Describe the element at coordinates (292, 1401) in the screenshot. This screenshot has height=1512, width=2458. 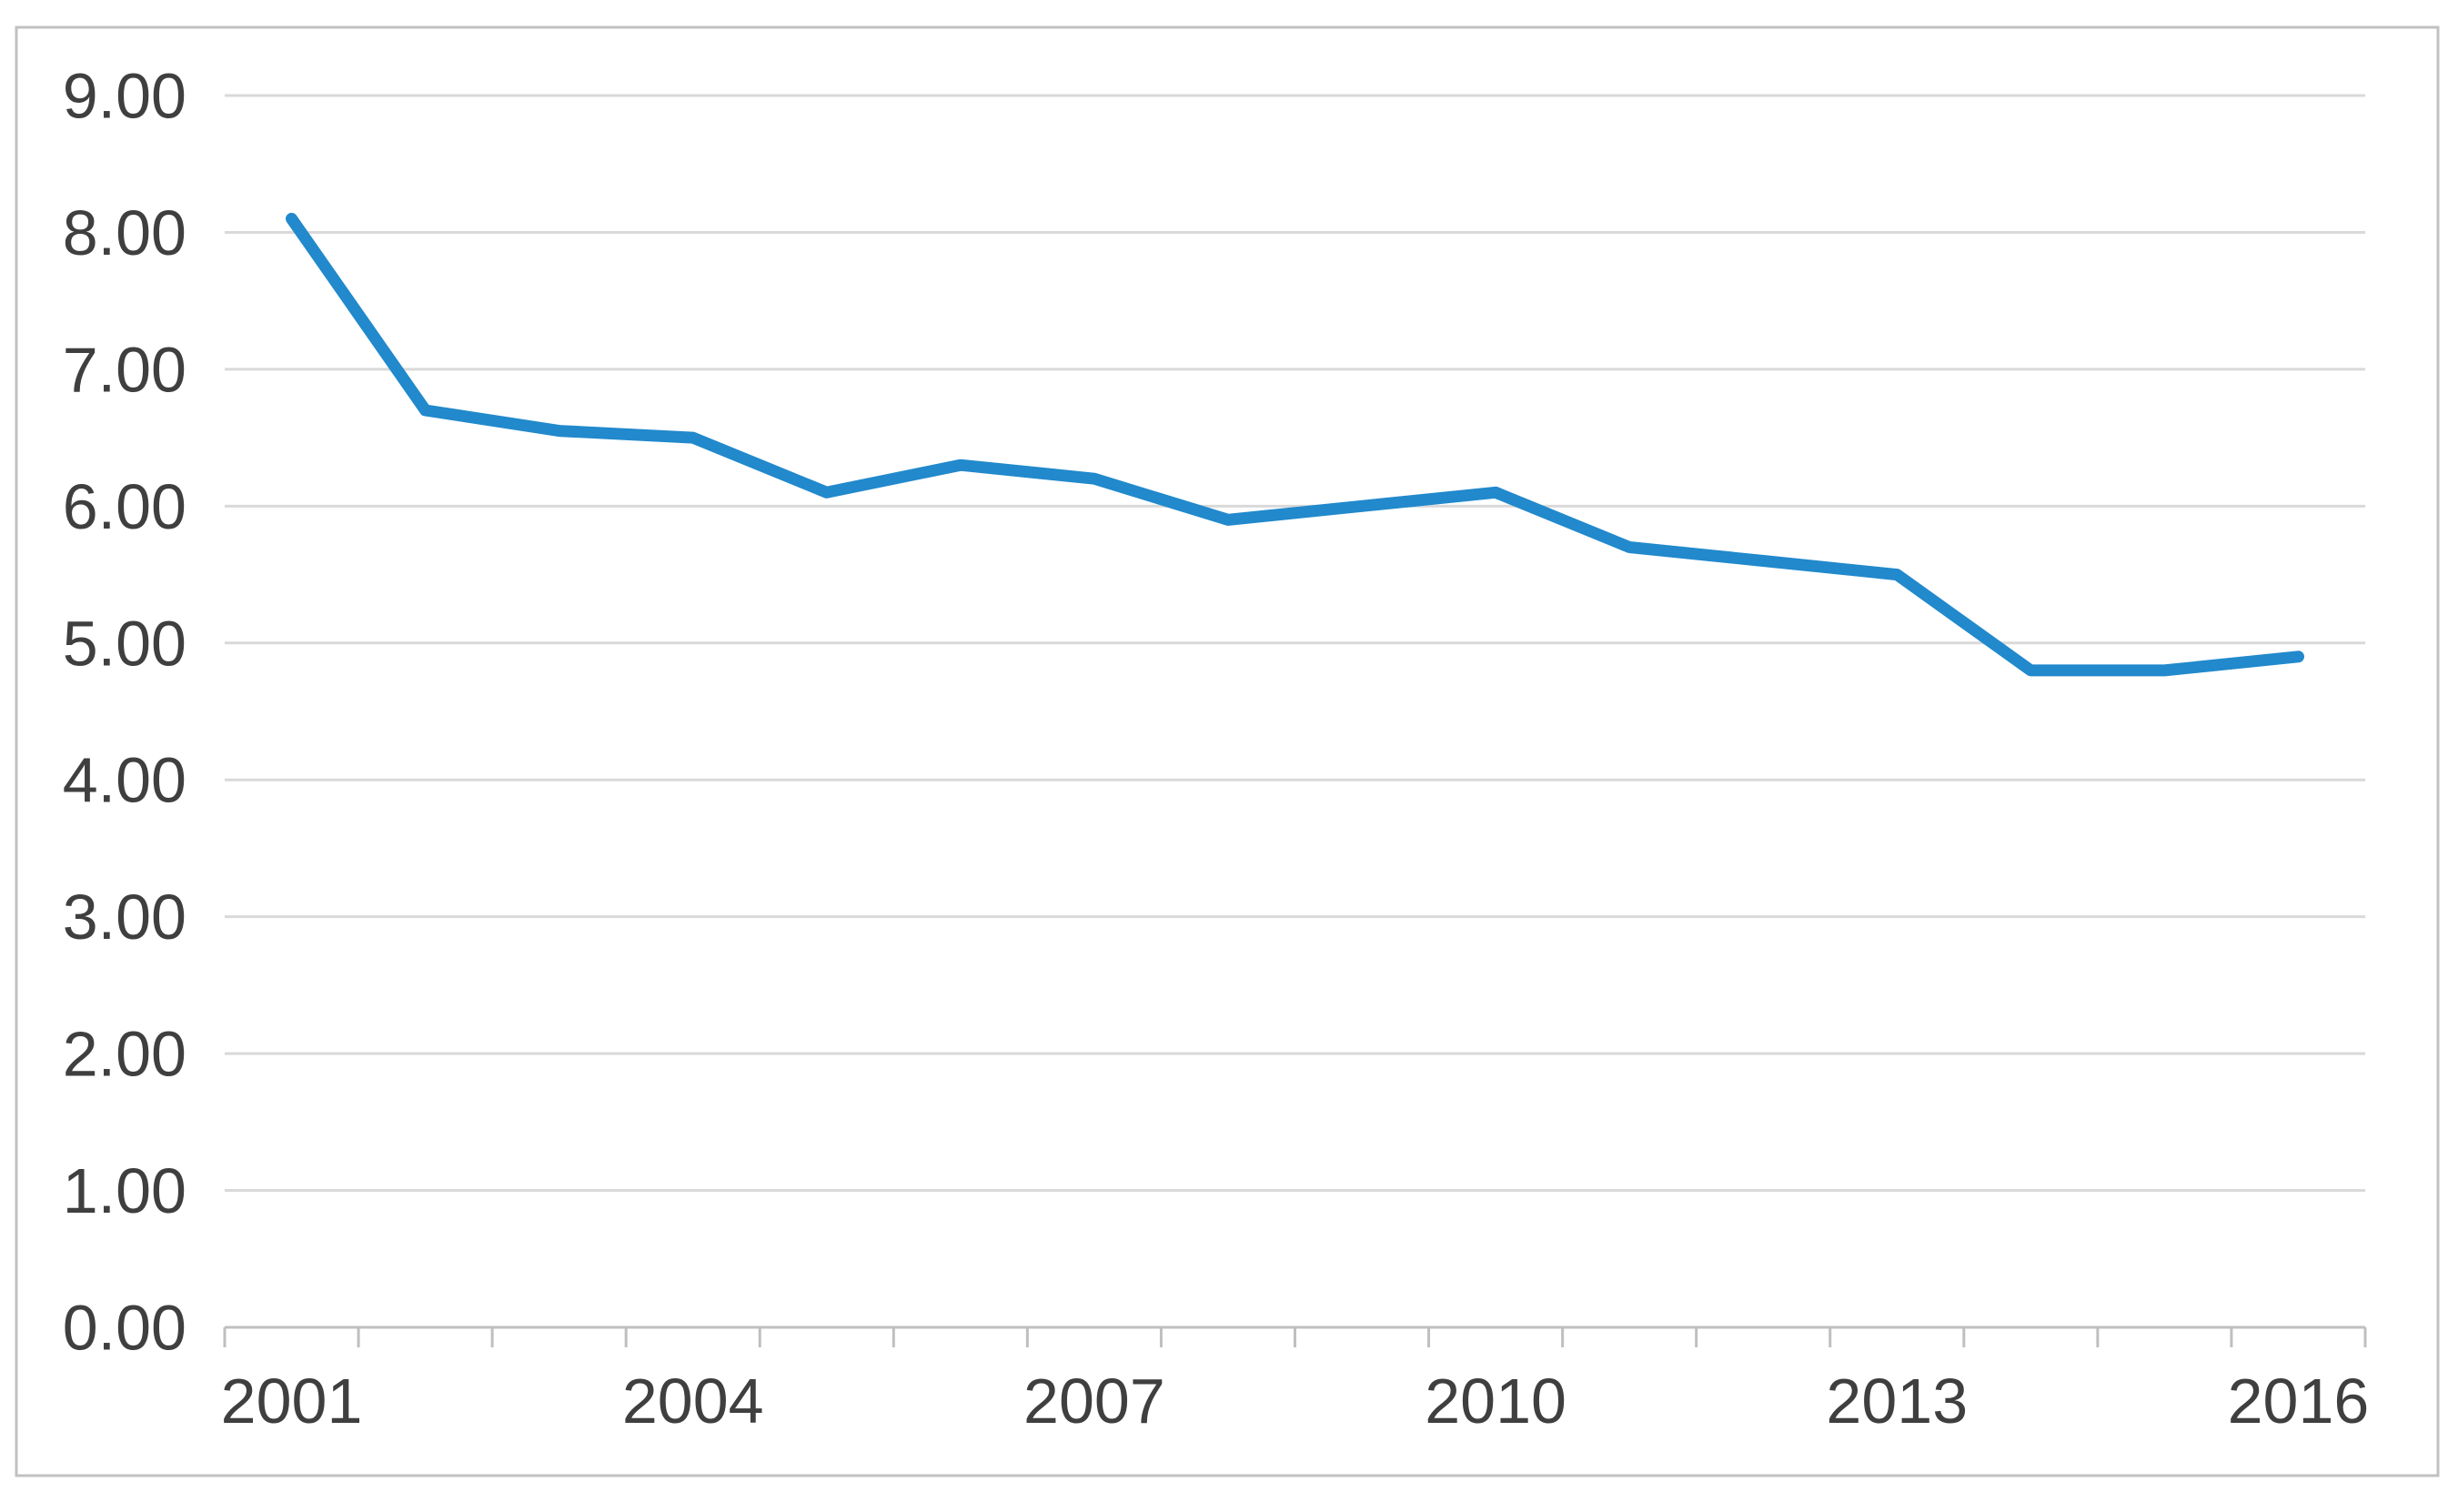
I see `x-axis-tick-label: 2001` at that location.